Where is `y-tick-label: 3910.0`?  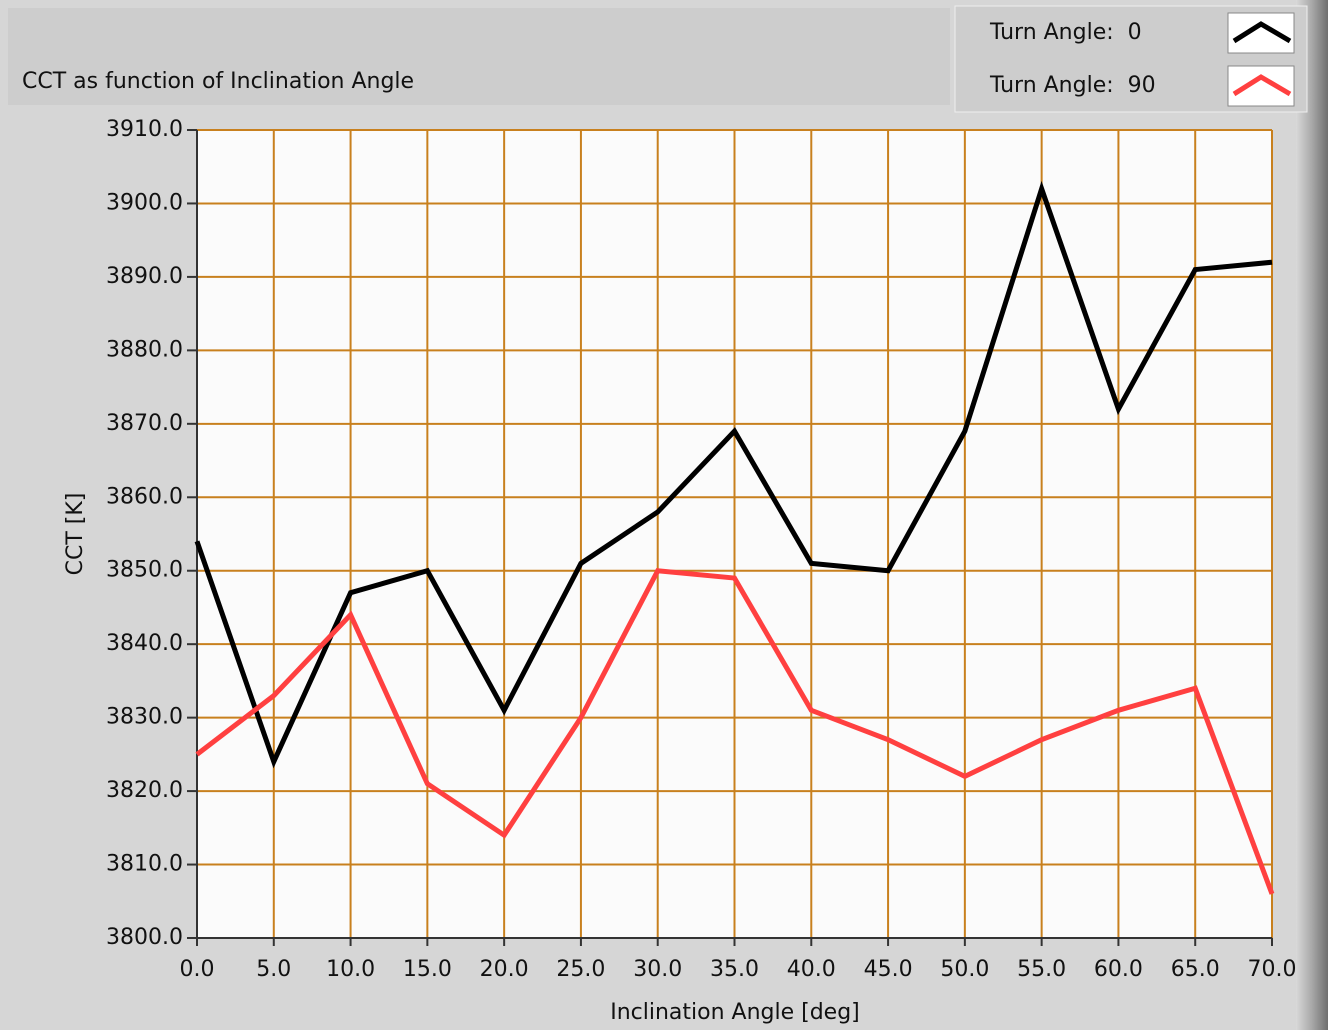 y-tick-label: 3910.0 is located at coordinates (144, 129).